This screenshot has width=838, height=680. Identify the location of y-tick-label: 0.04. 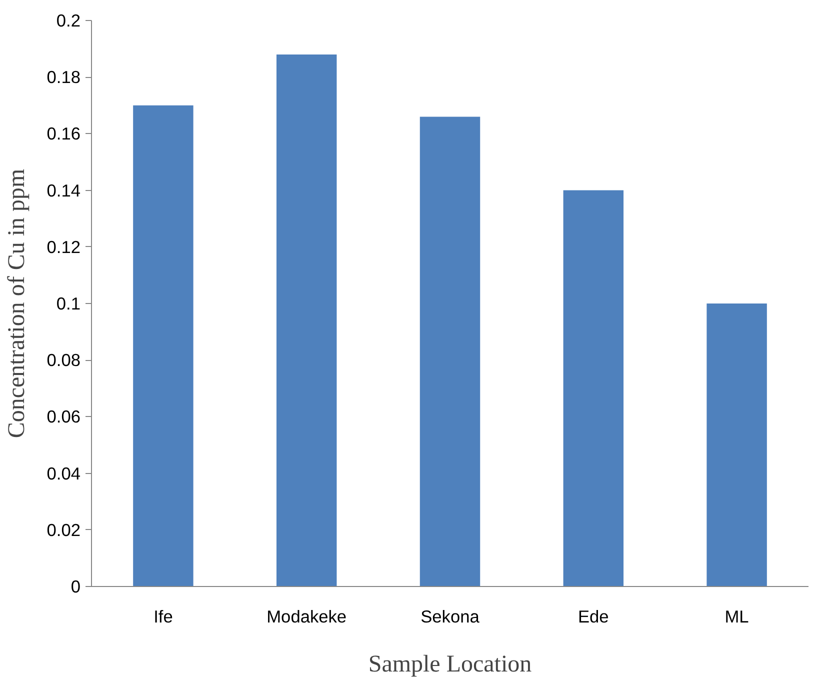
(63, 473).